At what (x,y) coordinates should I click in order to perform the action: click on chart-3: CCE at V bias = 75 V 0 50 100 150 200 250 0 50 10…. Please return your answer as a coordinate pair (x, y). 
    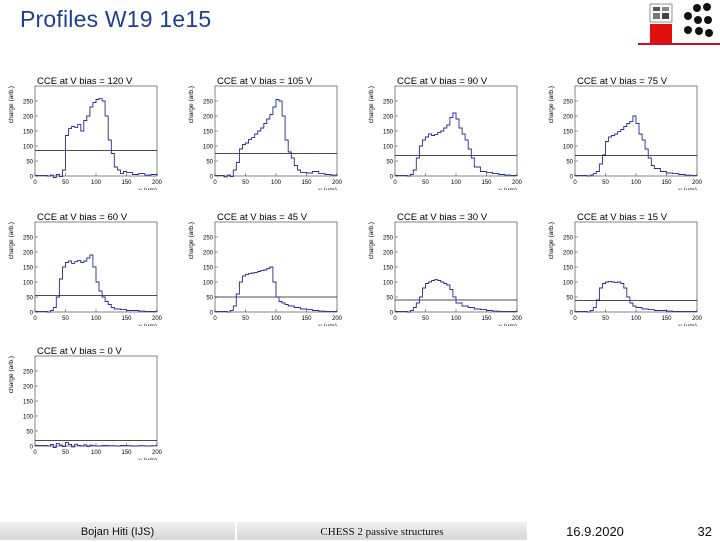
    Looking at the image, I should click on (625, 131).